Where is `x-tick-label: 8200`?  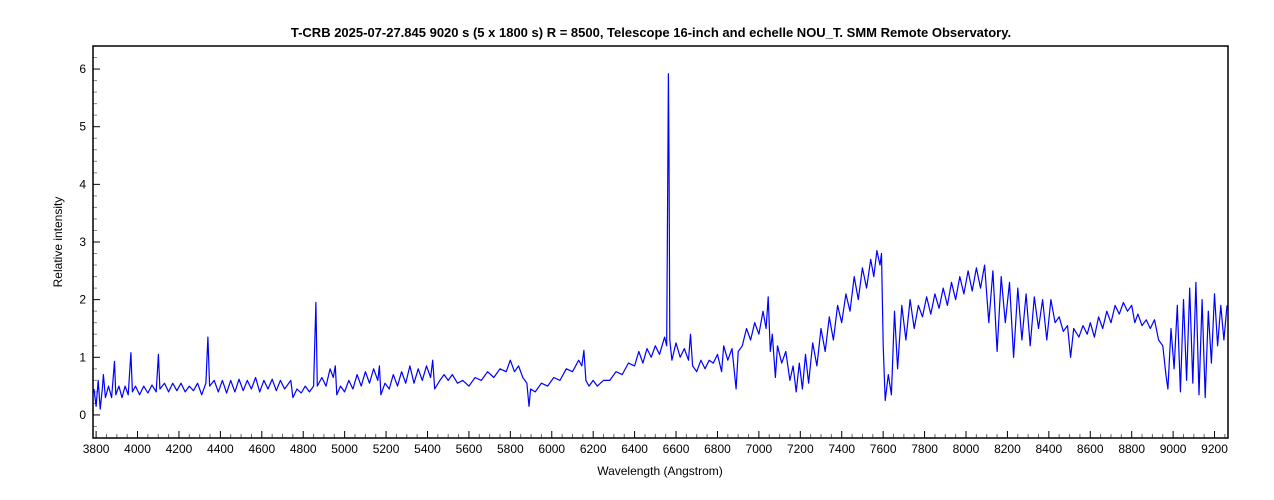
x-tick-label: 8200 is located at coordinates (1007, 449).